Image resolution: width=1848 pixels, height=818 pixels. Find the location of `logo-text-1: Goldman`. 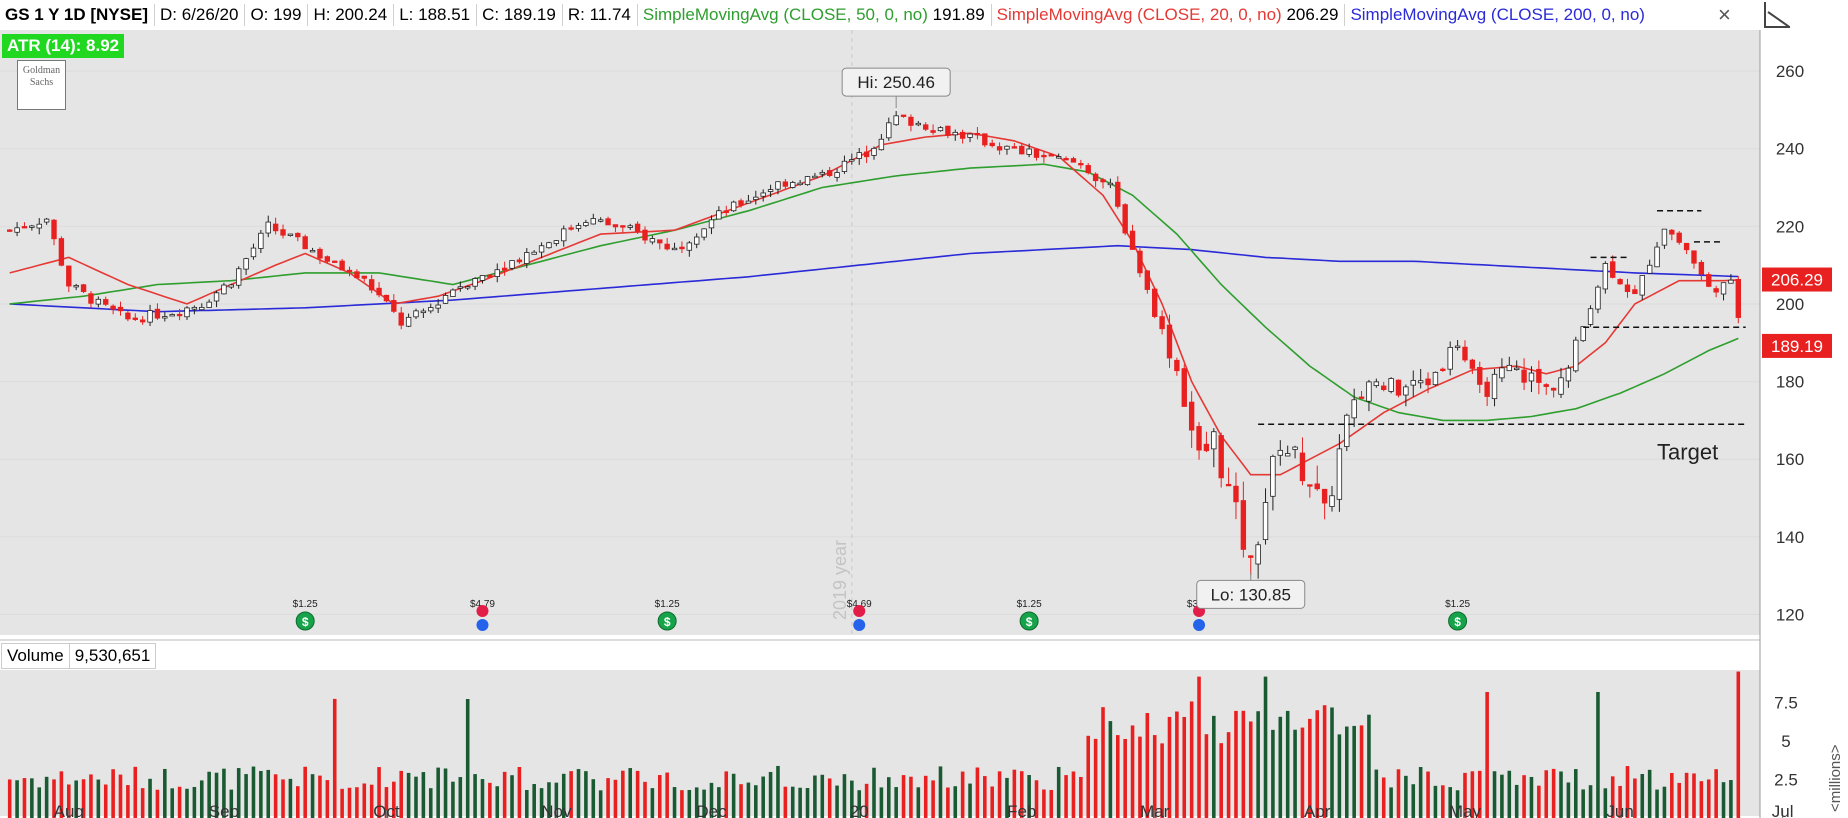

logo-text-1: Goldman is located at coordinates (41, 70).